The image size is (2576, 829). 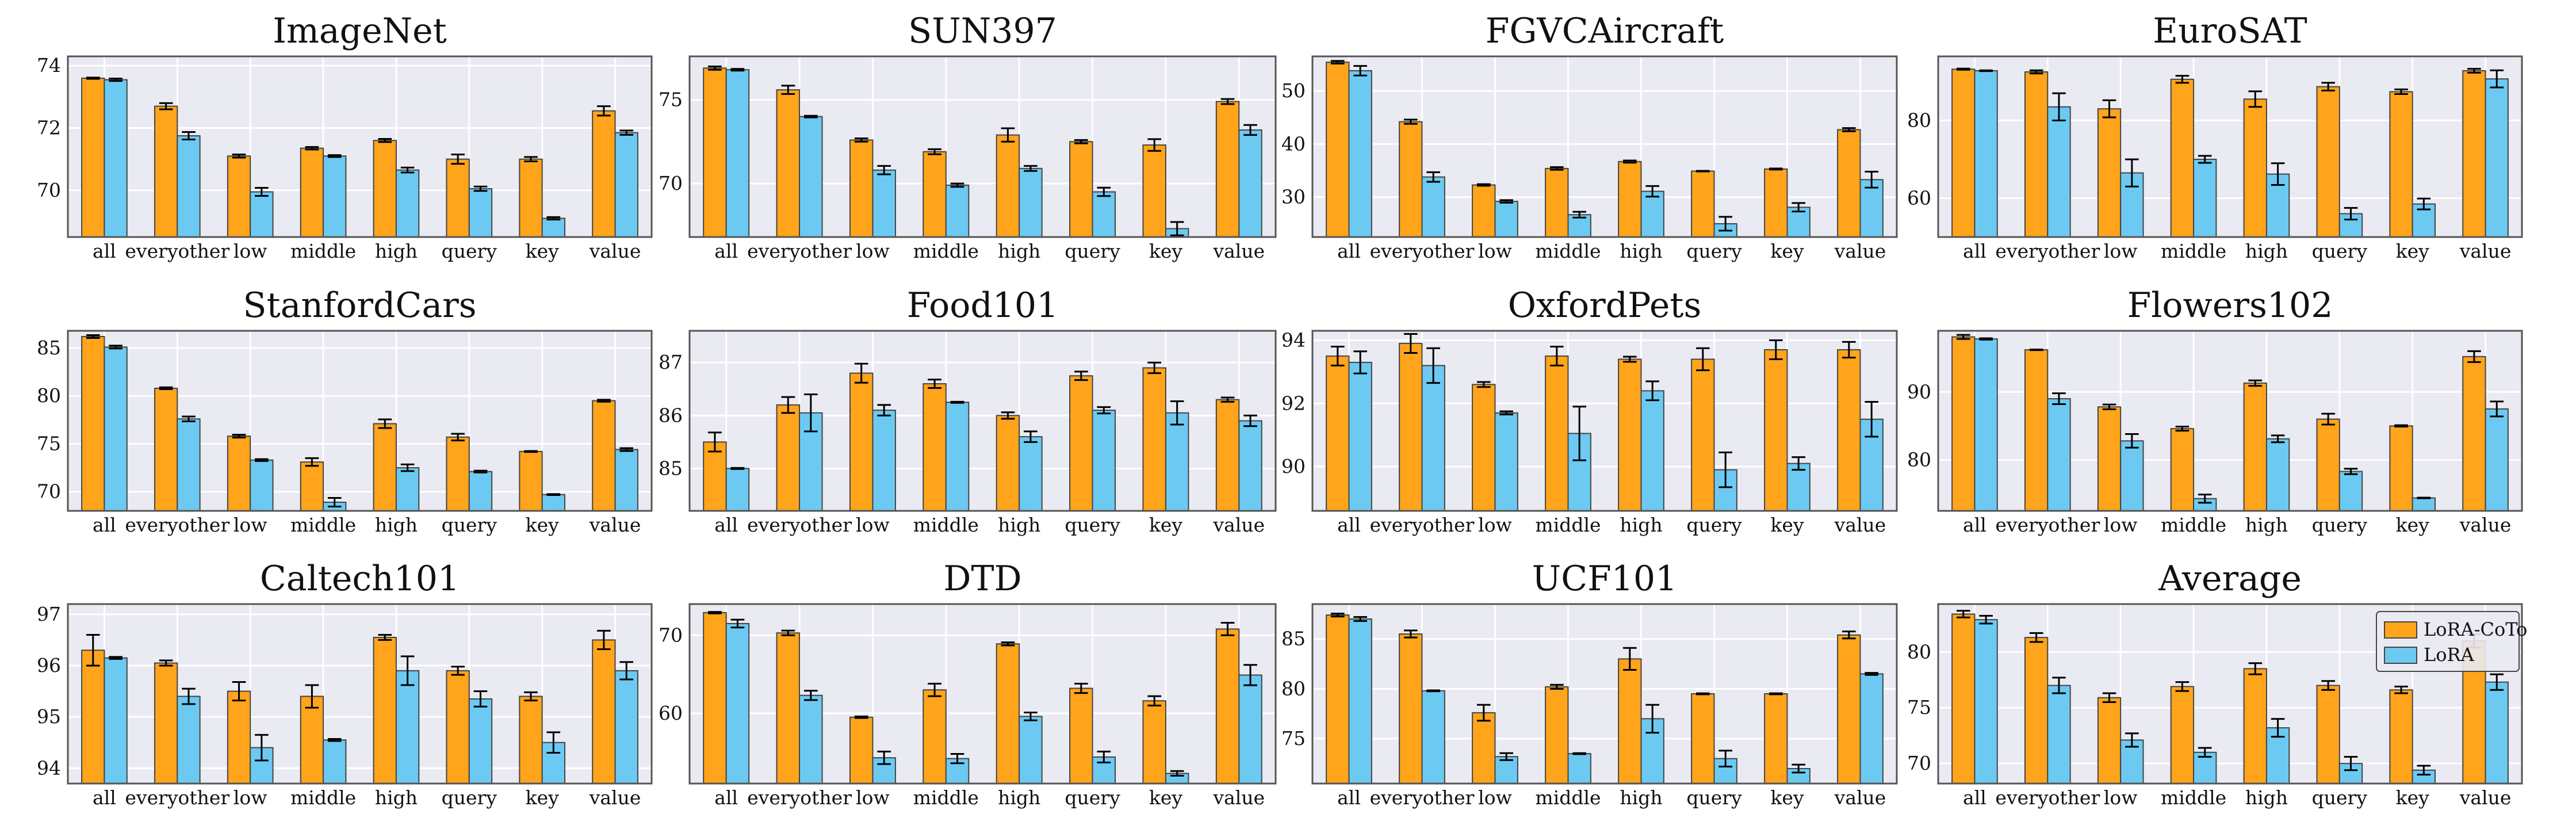 What do you see at coordinates (1293, 339) in the screenshot?
I see `y-tick-label: 94` at bounding box center [1293, 339].